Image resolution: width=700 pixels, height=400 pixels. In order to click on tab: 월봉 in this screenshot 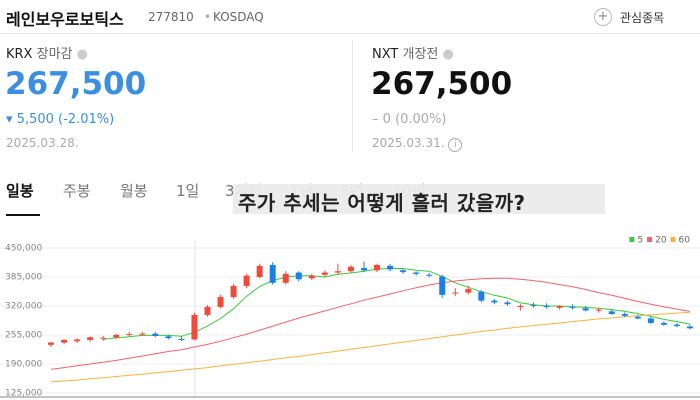, I will do `click(134, 191)`.